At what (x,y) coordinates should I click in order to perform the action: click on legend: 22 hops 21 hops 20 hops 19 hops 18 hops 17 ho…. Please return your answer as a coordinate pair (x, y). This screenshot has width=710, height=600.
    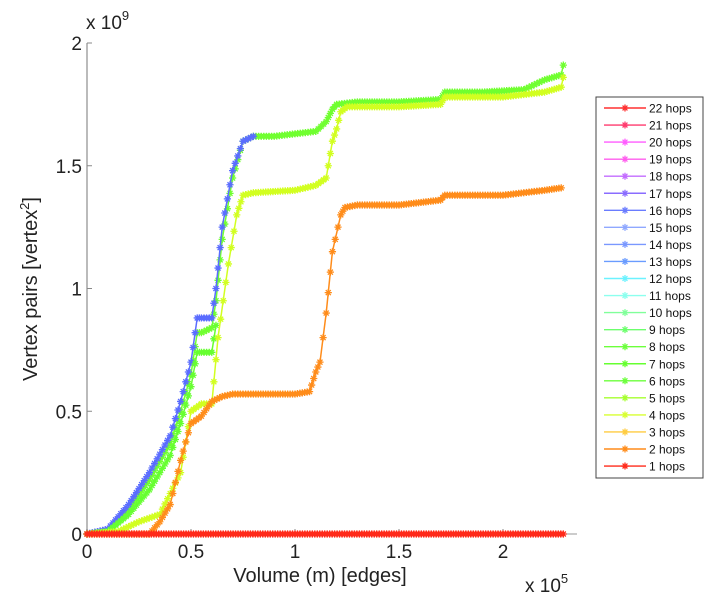
    Looking at the image, I should click on (649, 287).